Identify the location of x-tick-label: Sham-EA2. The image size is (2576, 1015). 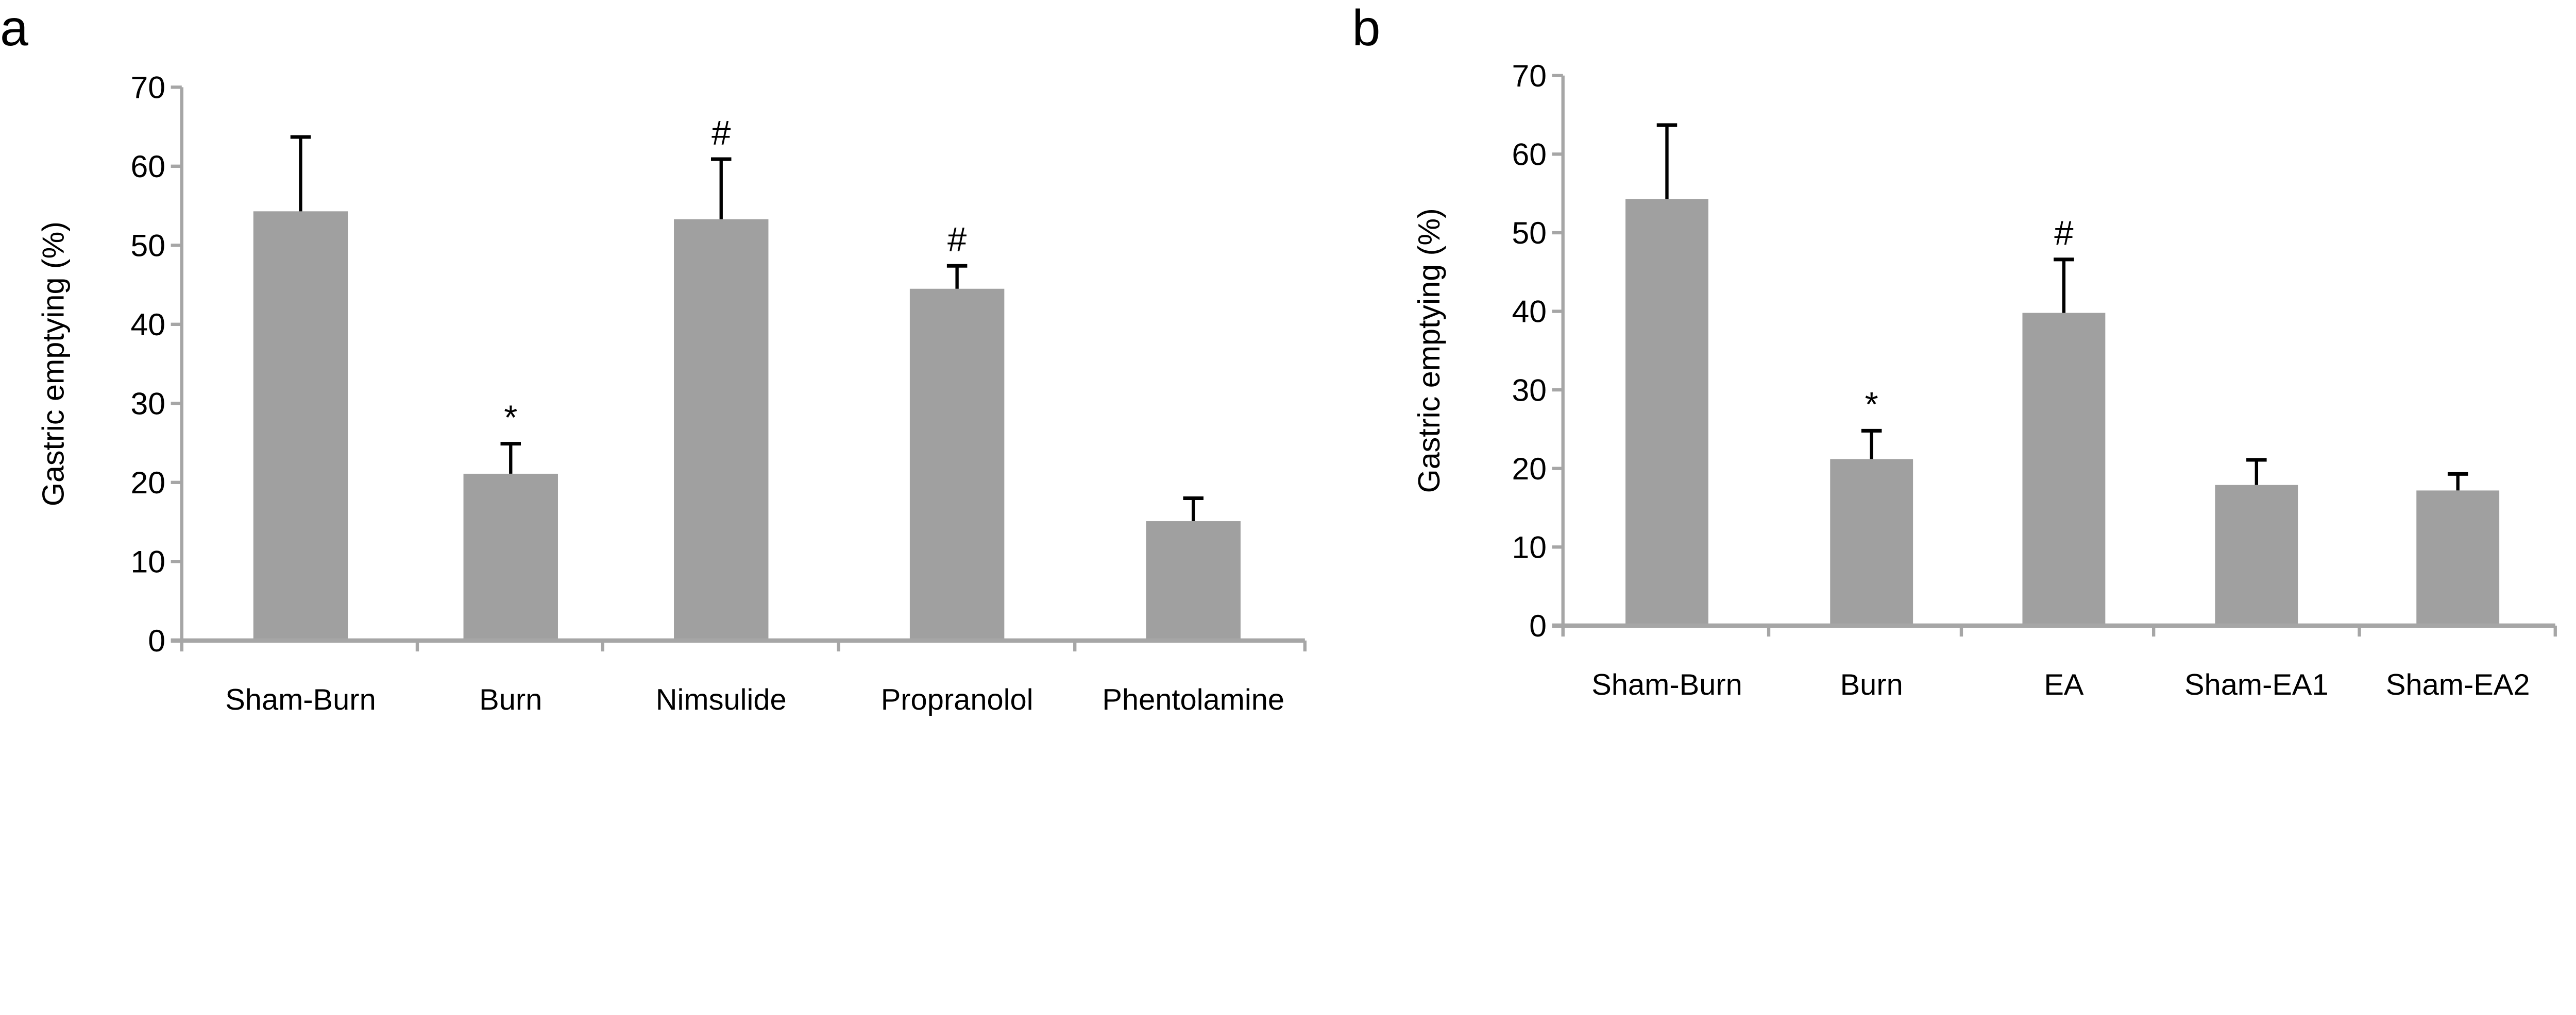
(2458, 684).